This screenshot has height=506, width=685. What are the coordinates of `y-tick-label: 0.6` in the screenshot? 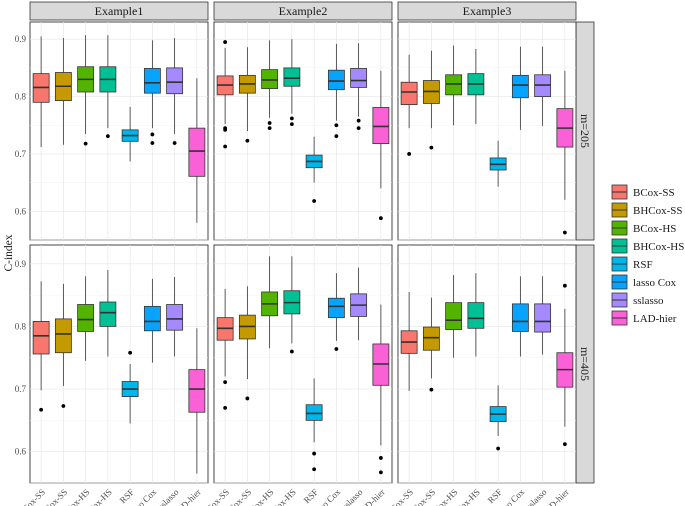 It's located at (21, 452).